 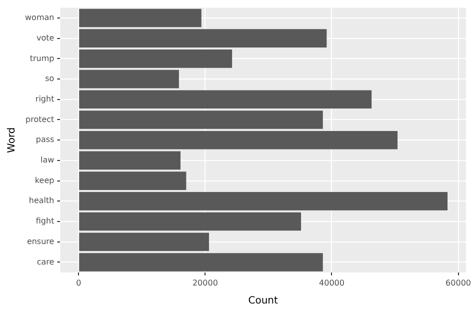 I want to click on x-tick-label: 0, so click(x=79, y=283).